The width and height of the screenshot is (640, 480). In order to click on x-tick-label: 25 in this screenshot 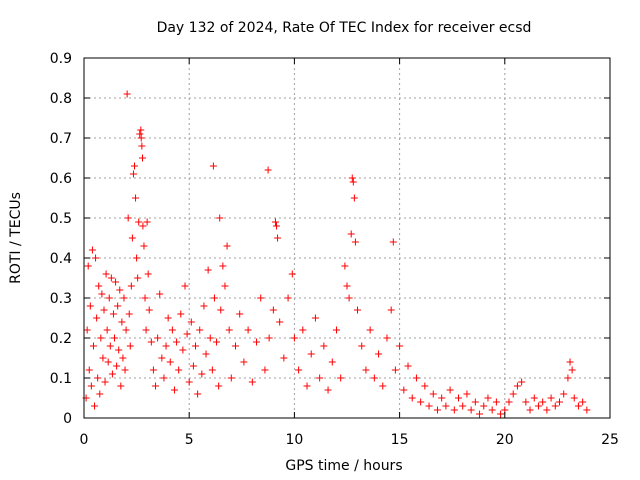, I will do `click(610, 440)`.